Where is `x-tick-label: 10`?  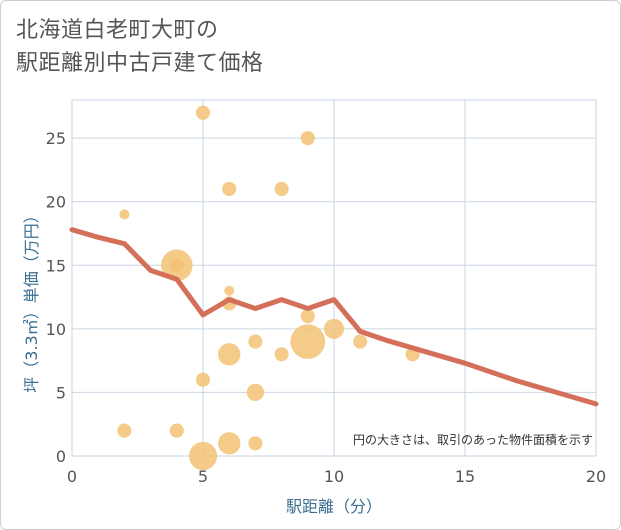 x-tick-label: 10 is located at coordinates (334, 476).